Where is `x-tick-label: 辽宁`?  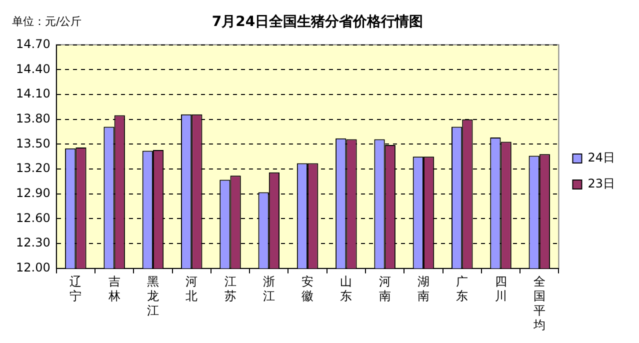
x-tick-label: 辽宁 is located at coordinates (76, 289).